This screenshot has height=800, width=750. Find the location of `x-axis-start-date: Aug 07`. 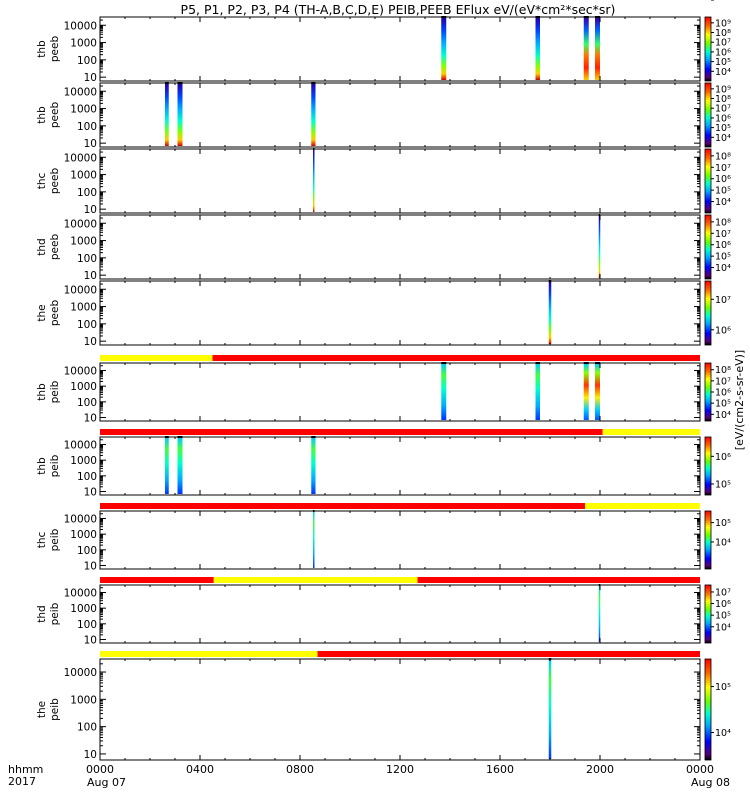

x-axis-start-date: Aug 07 is located at coordinates (106, 782).